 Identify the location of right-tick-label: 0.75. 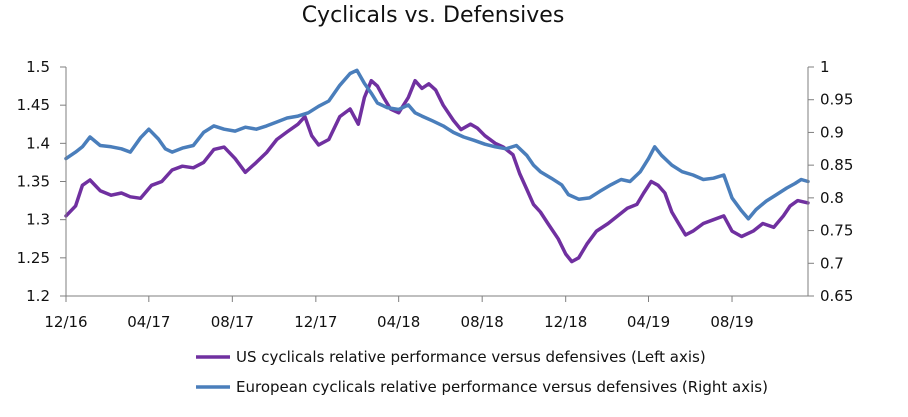
(836, 231).